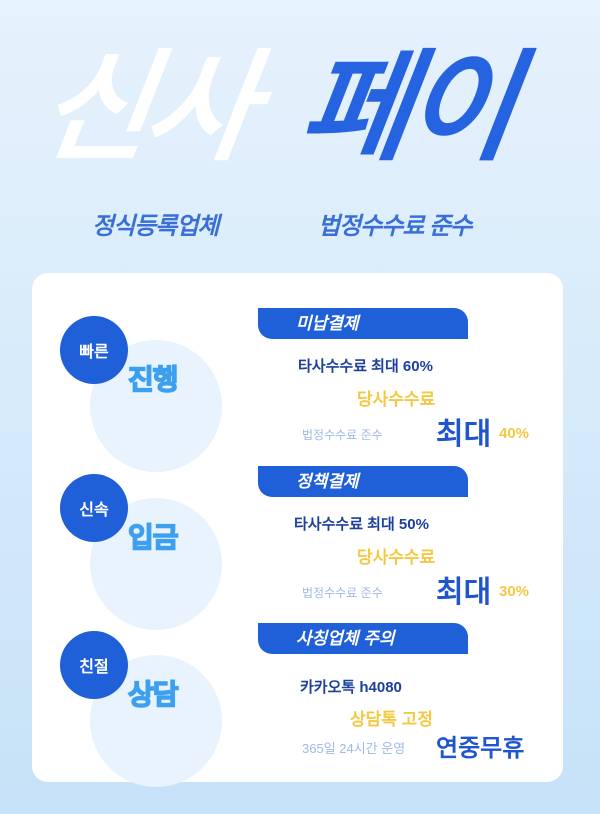  Describe the element at coordinates (94, 350) in the screenshot. I see `badge: 빠른` at that location.